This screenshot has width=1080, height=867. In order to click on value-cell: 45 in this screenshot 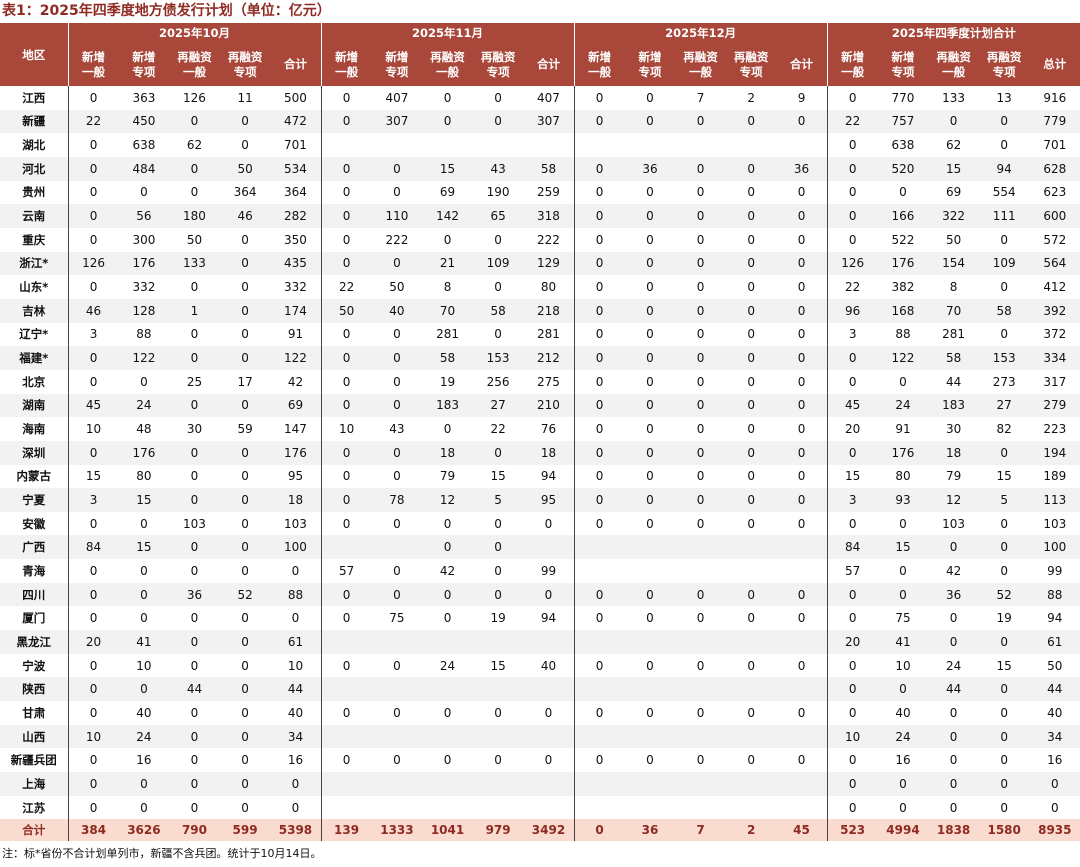, I will do `click(802, 830)`.